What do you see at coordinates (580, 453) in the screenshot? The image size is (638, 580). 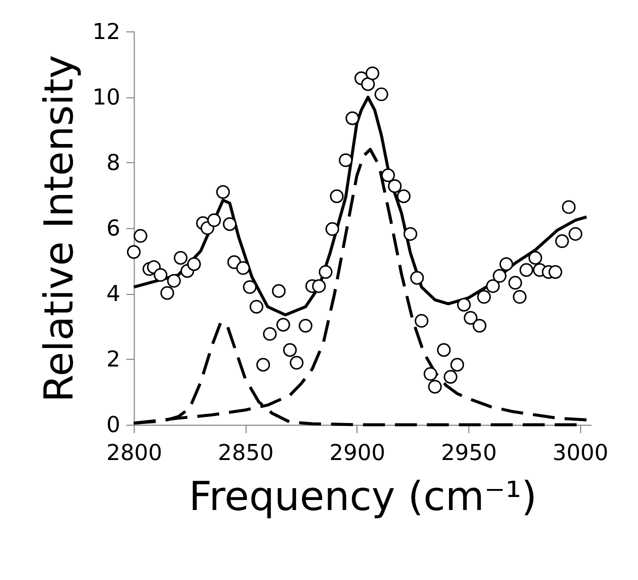 I see `x-tick-label: 3000` at bounding box center [580, 453].